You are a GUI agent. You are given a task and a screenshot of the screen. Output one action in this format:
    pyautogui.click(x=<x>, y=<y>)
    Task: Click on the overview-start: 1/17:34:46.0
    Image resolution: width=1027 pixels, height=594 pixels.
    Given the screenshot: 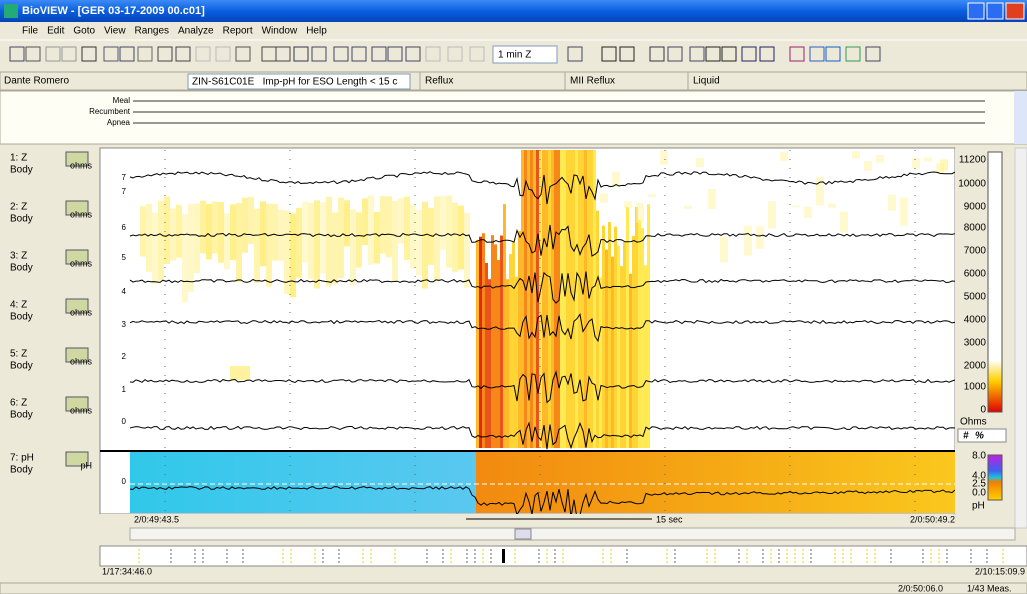 What is the action you would take?
    pyautogui.click(x=127, y=571)
    